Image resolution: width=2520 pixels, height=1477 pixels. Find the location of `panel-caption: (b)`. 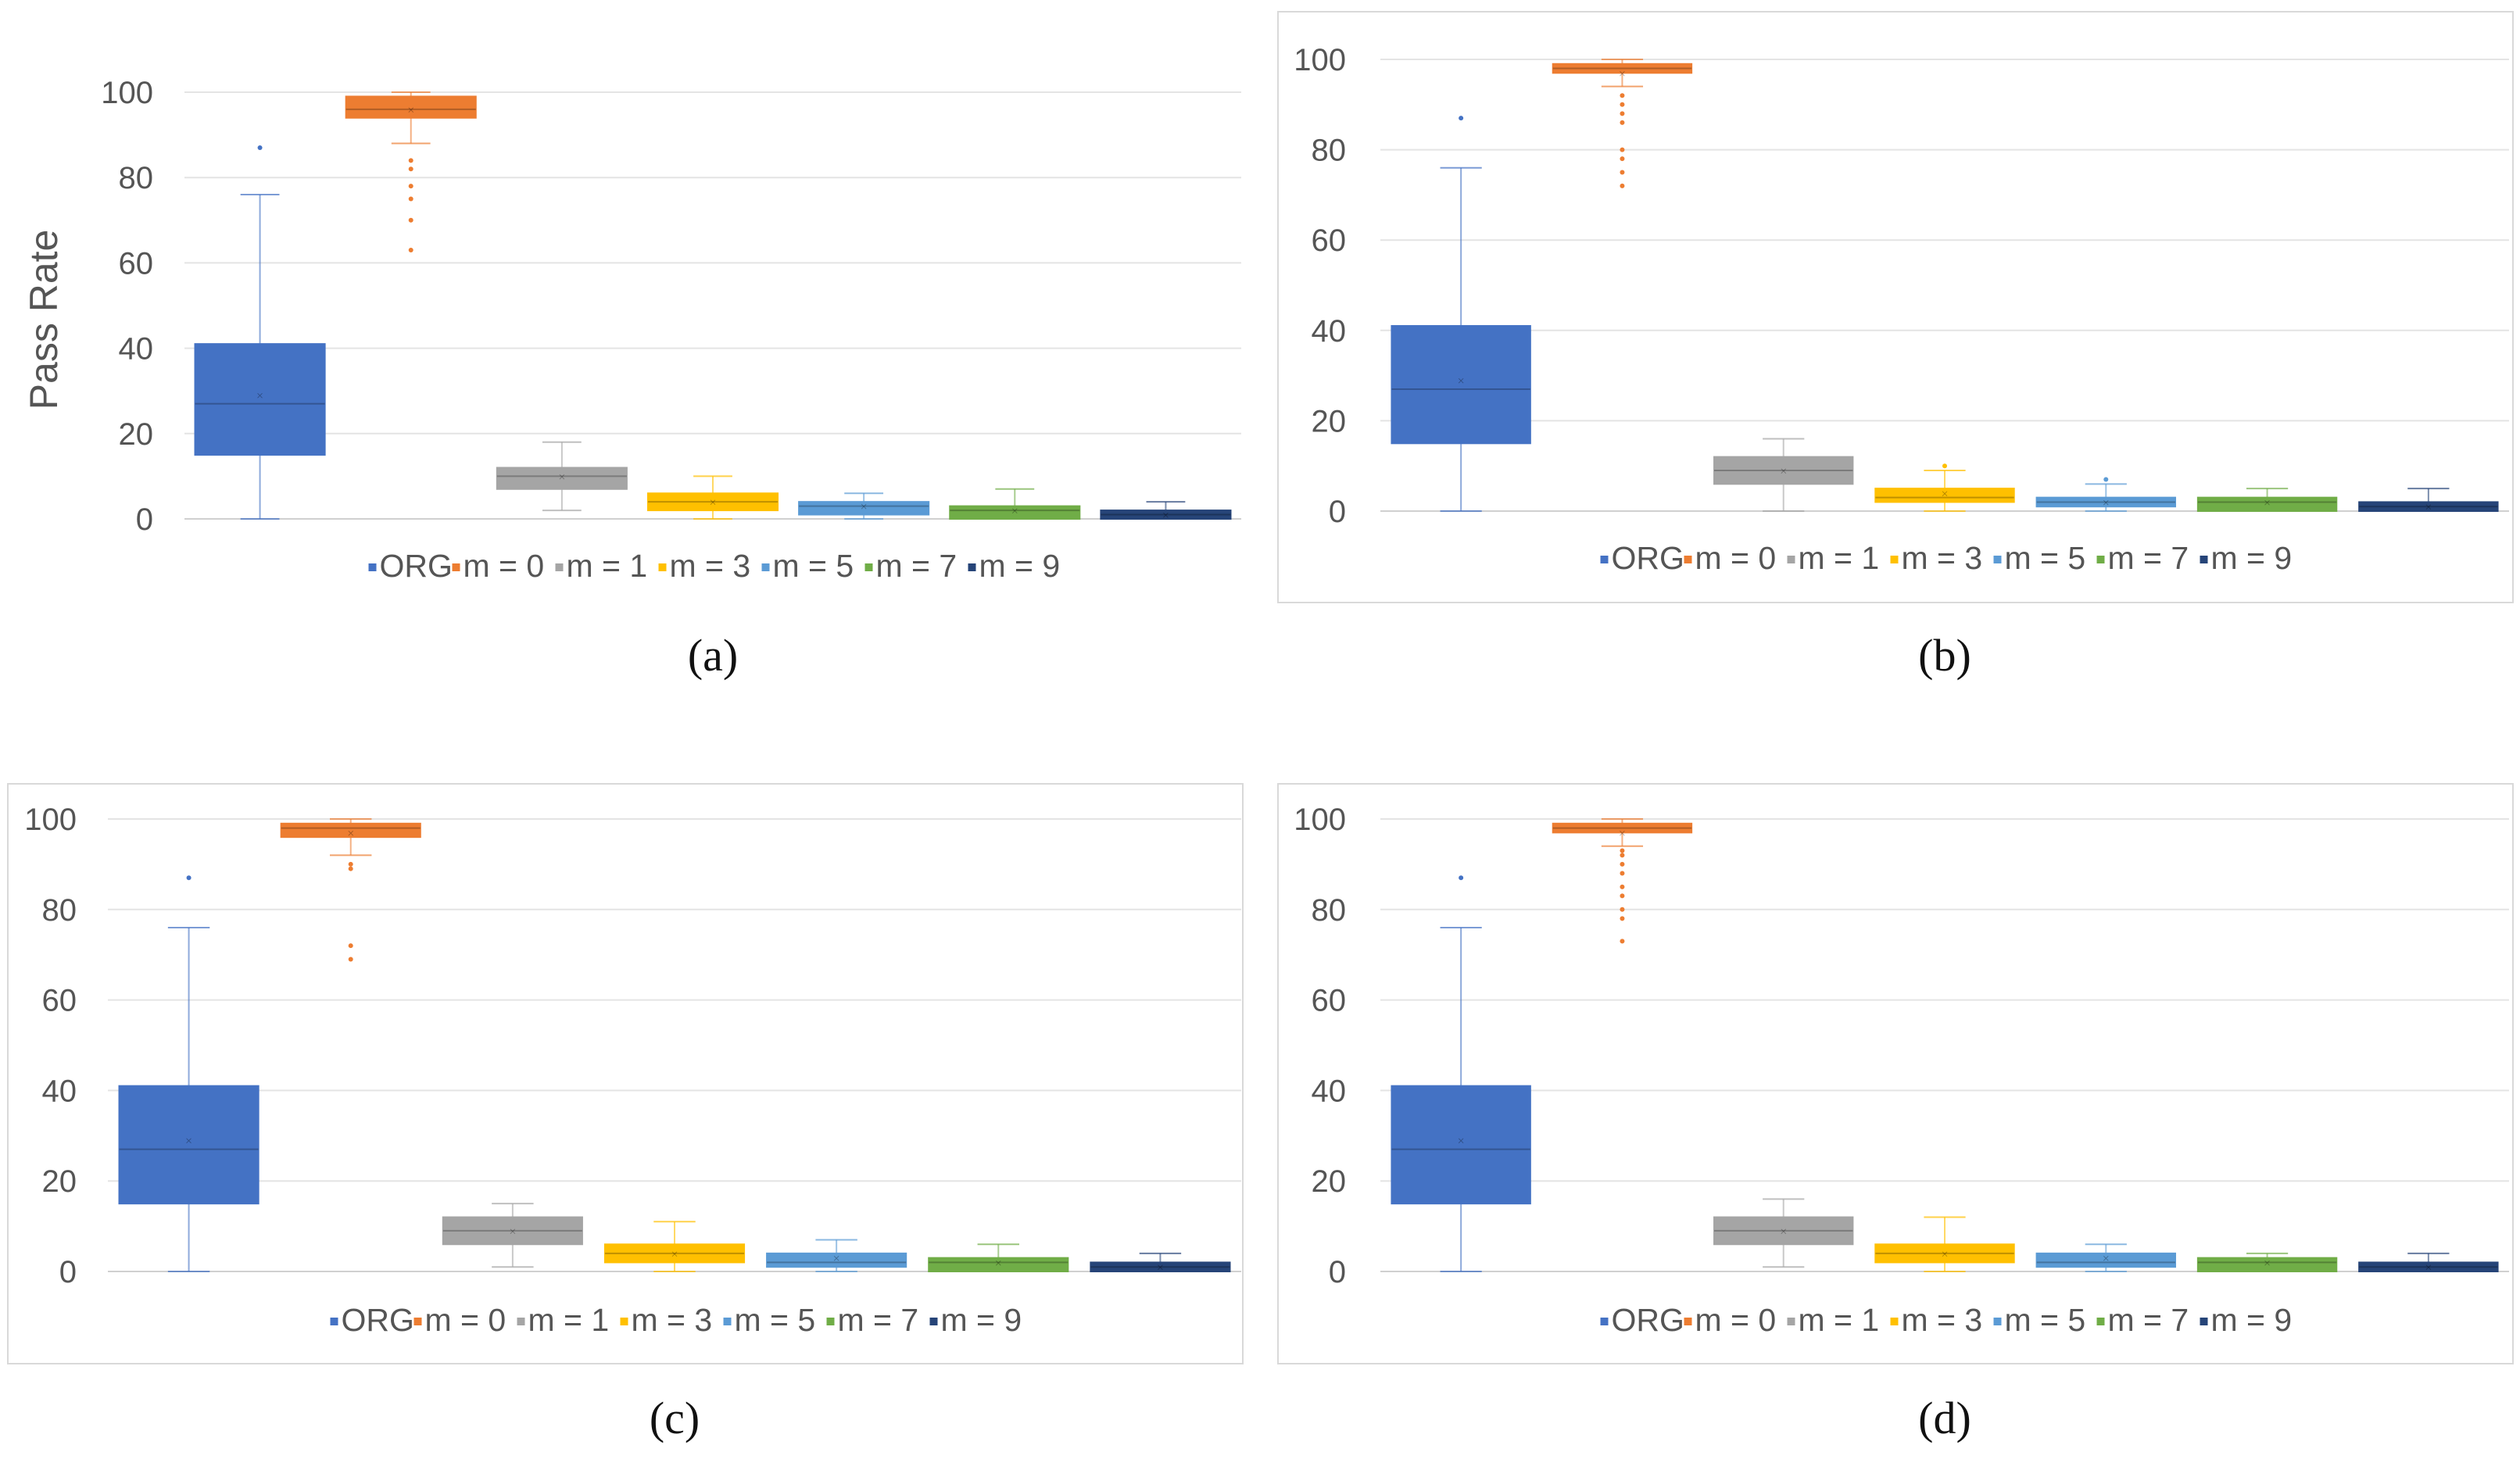

panel-caption: (b) is located at coordinates (1944, 655).